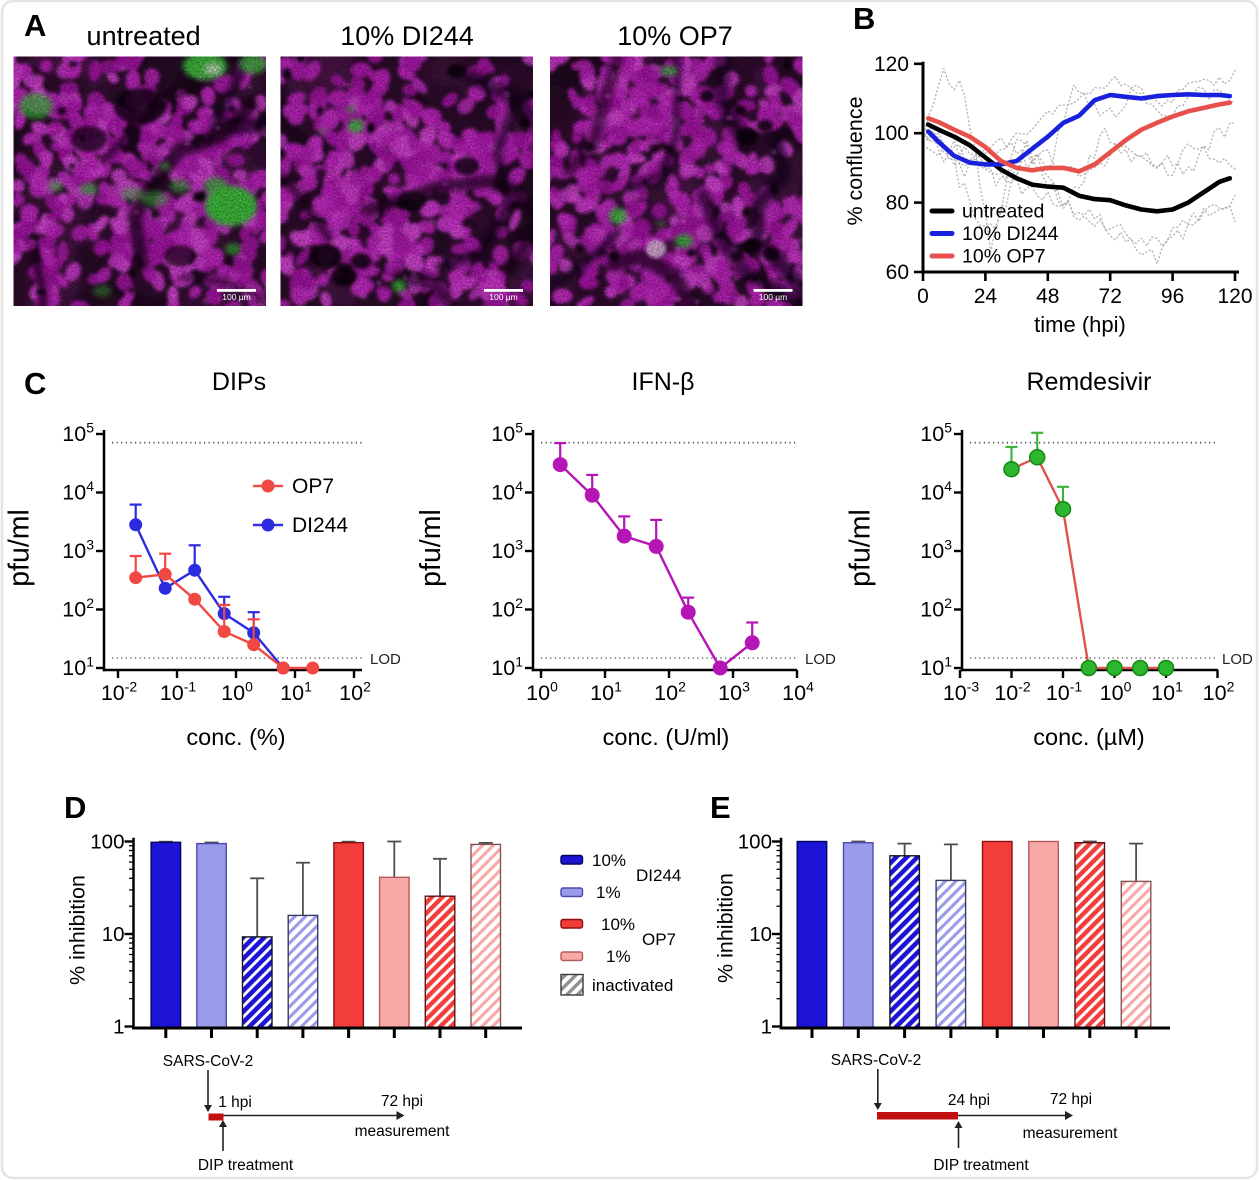 The width and height of the screenshot is (1259, 1180). What do you see at coordinates (632, 985) in the screenshot?
I see `svg-text: inactivated` at bounding box center [632, 985].